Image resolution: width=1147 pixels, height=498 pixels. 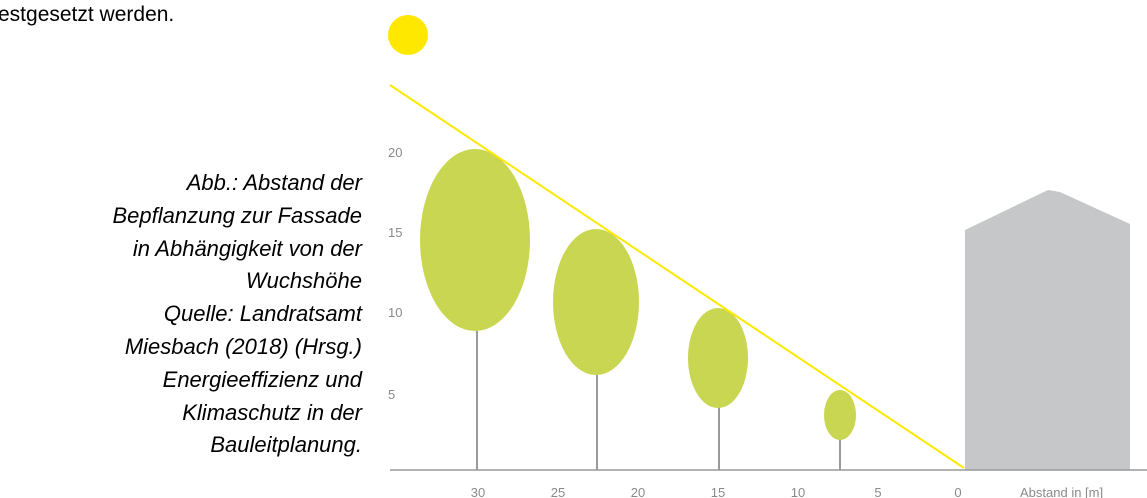 I want to click on trunks, so click(x=658, y=395).